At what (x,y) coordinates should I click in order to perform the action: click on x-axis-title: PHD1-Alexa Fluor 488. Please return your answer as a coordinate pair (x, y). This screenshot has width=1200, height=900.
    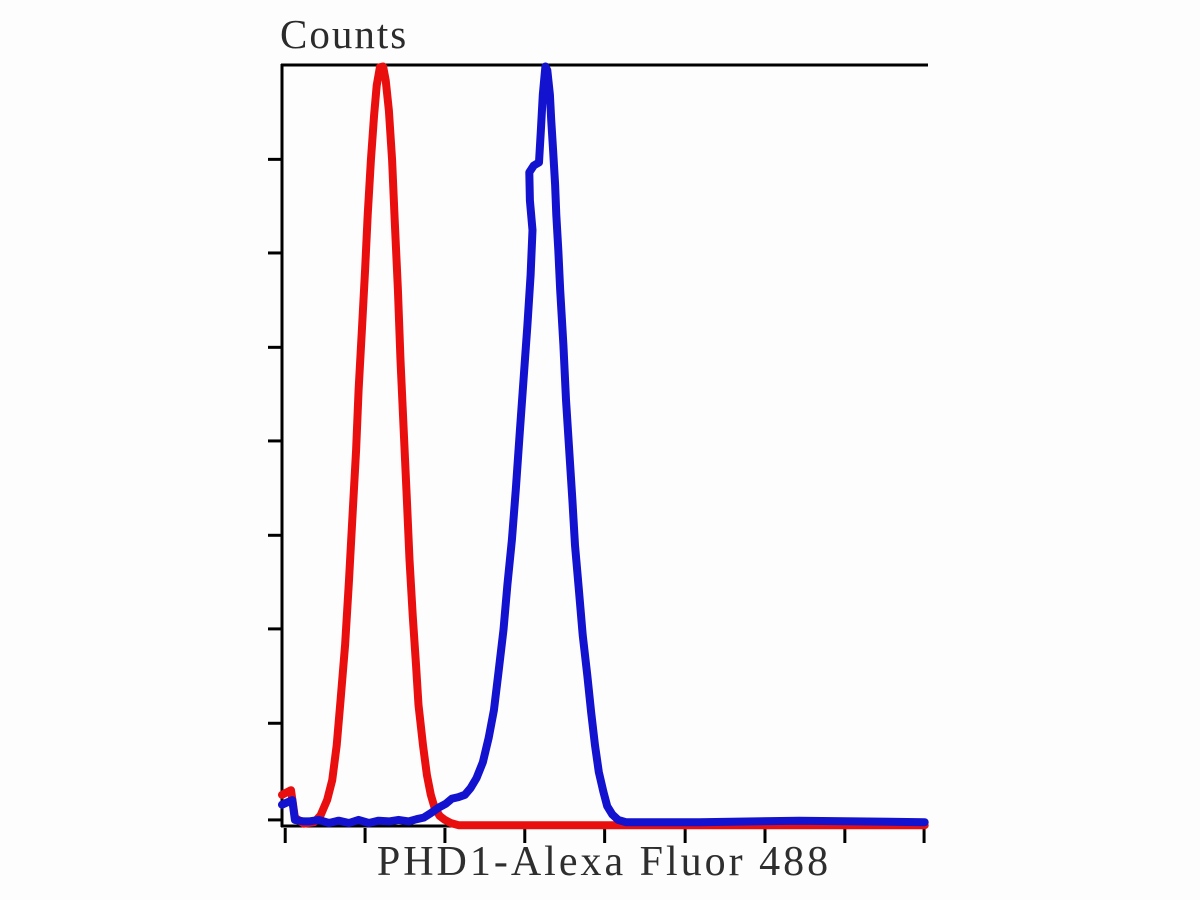
    Looking at the image, I should click on (604, 862).